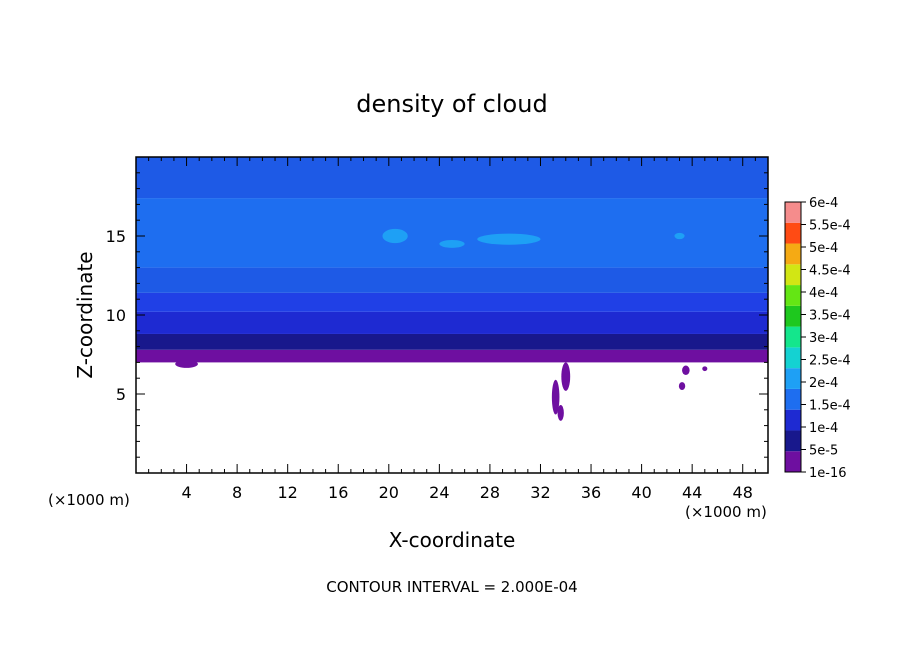 Image resolution: width=904 pixels, height=654 pixels. I want to click on colorbar-label: 1e-4, so click(823, 428).